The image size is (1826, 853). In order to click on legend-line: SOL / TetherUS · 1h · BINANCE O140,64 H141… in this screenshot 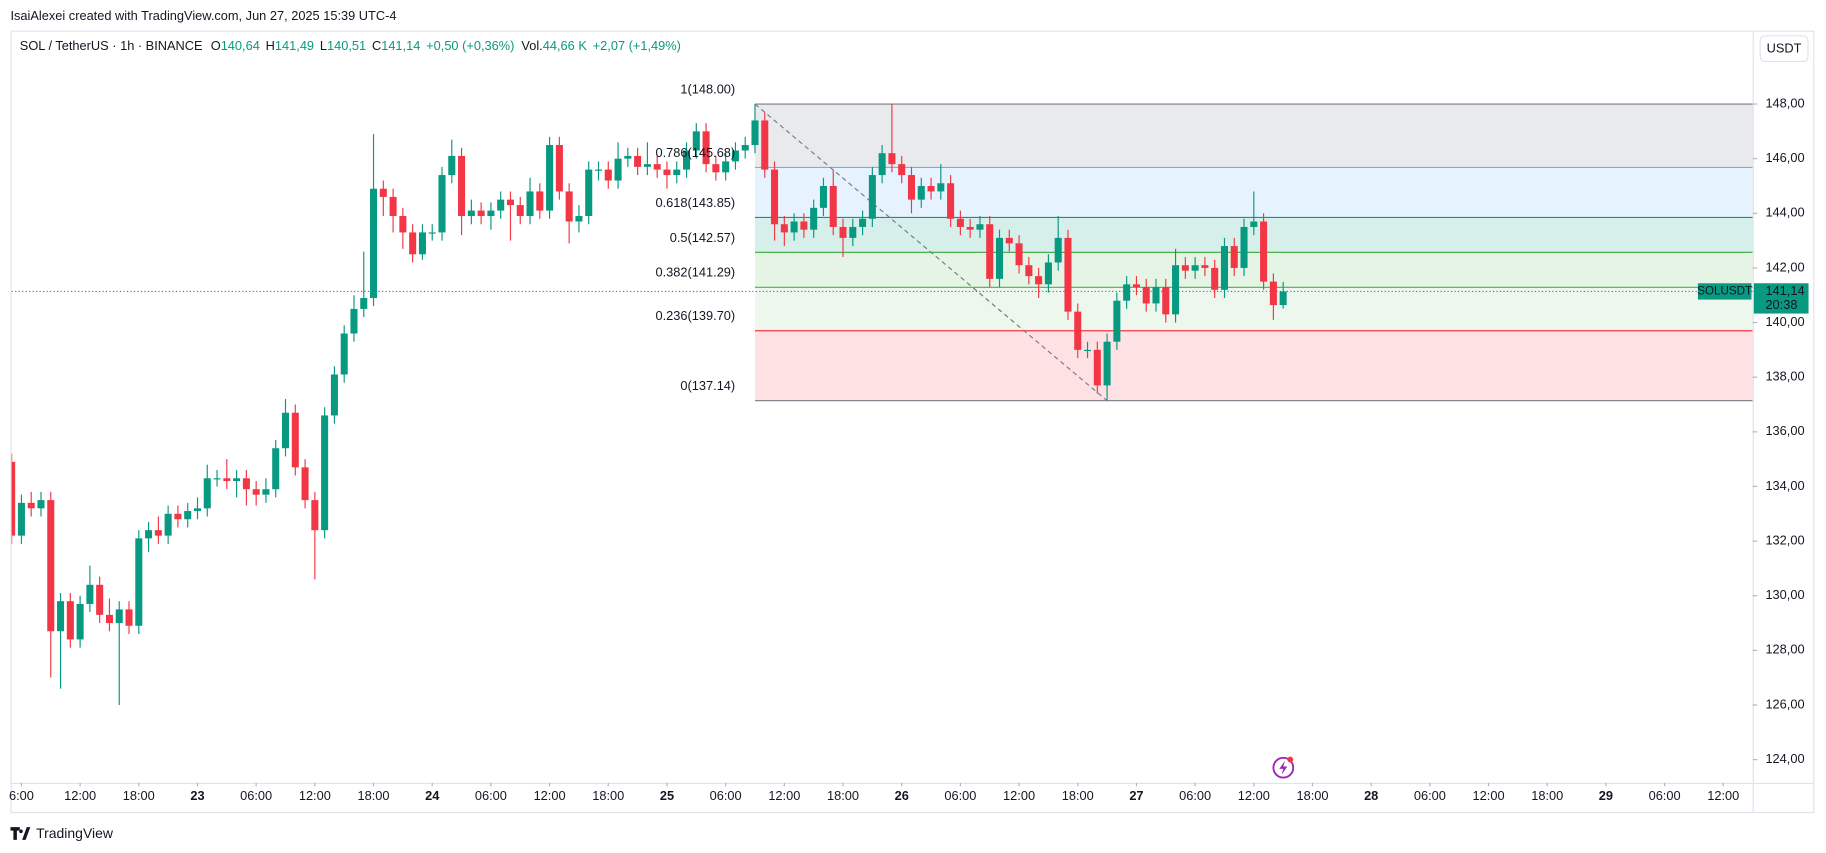, I will do `click(350, 45)`.